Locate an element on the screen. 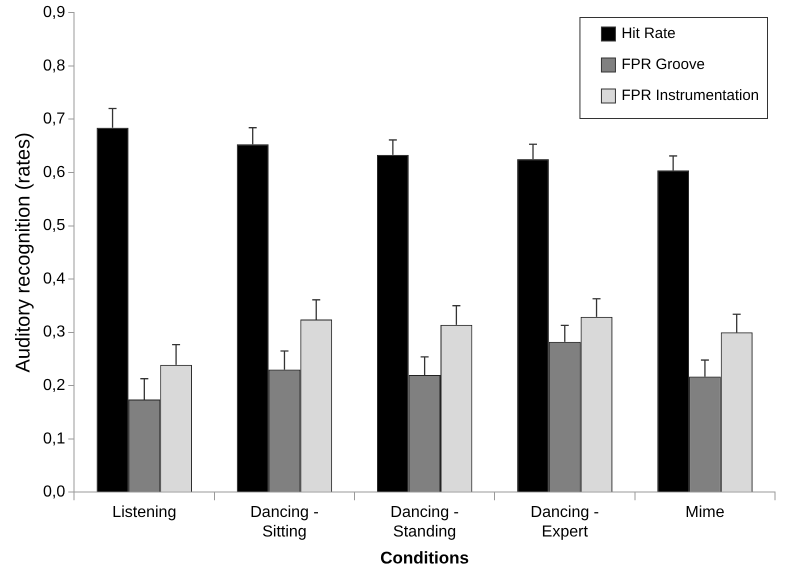  x-tick-label: Mime is located at coordinates (705, 513).